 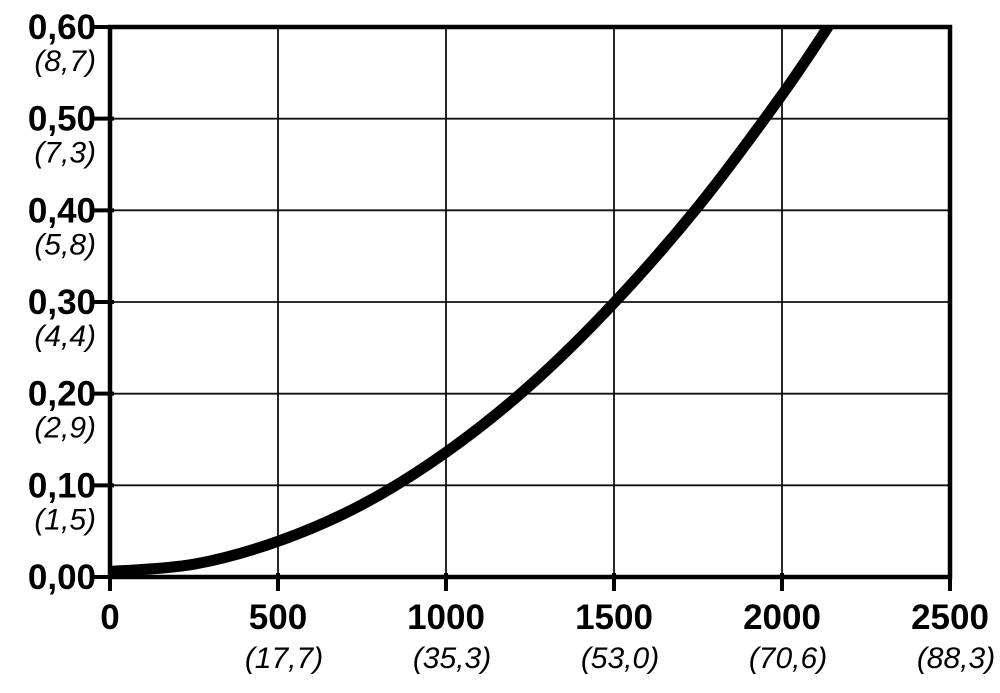 What do you see at coordinates (65, 336) in the screenshot?
I see `y-tick-secondary-label: (4,4)` at bounding box center [65, 336].